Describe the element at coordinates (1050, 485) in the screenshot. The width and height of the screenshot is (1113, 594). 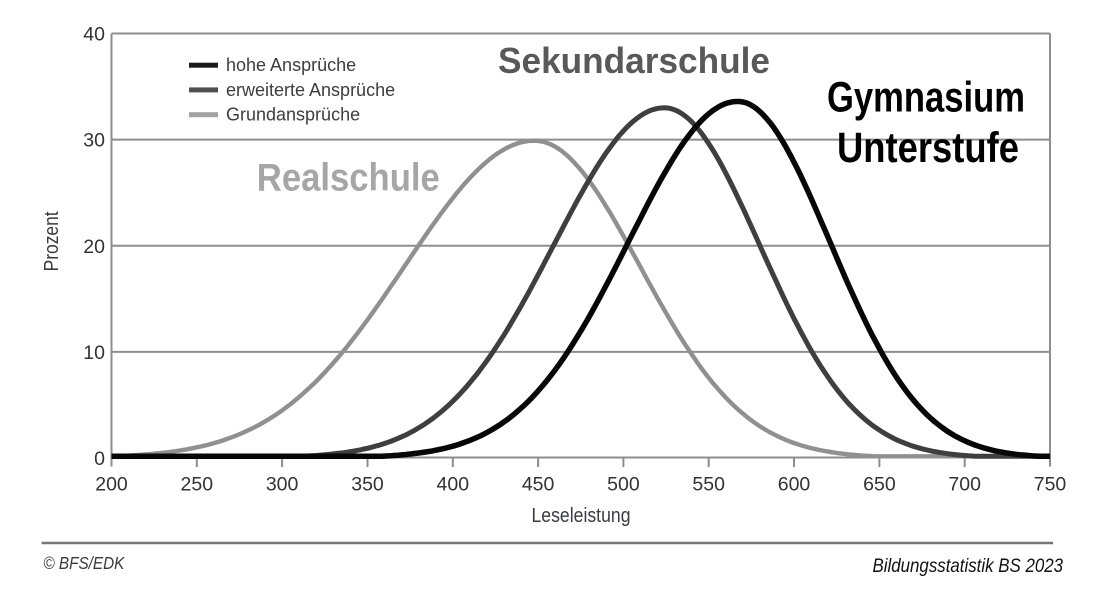
I see `svg-text: 750` at that location.